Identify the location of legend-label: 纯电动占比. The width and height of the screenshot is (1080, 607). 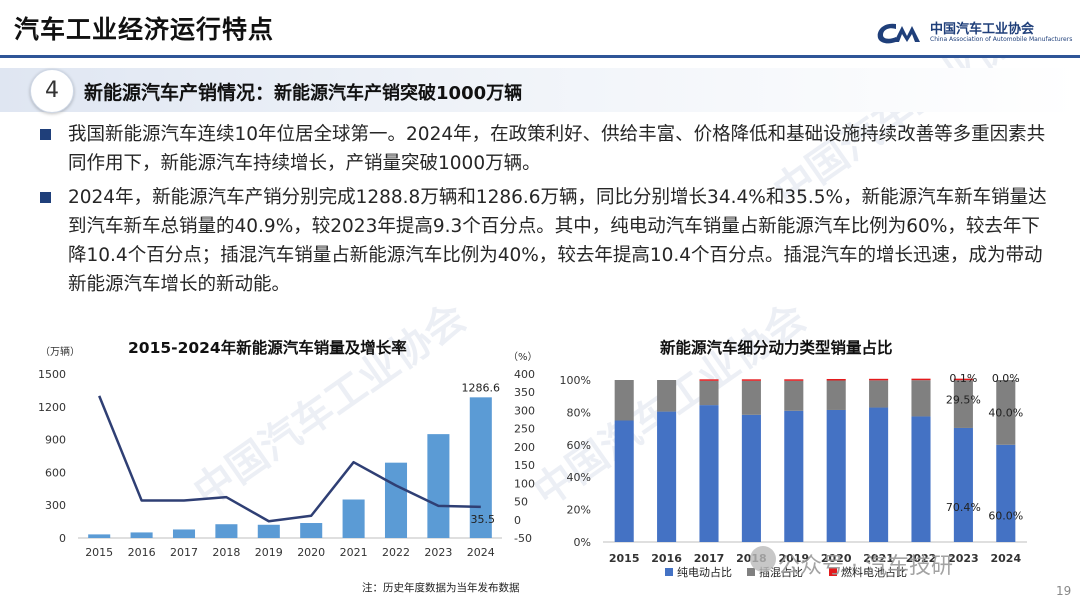
(704, 572).